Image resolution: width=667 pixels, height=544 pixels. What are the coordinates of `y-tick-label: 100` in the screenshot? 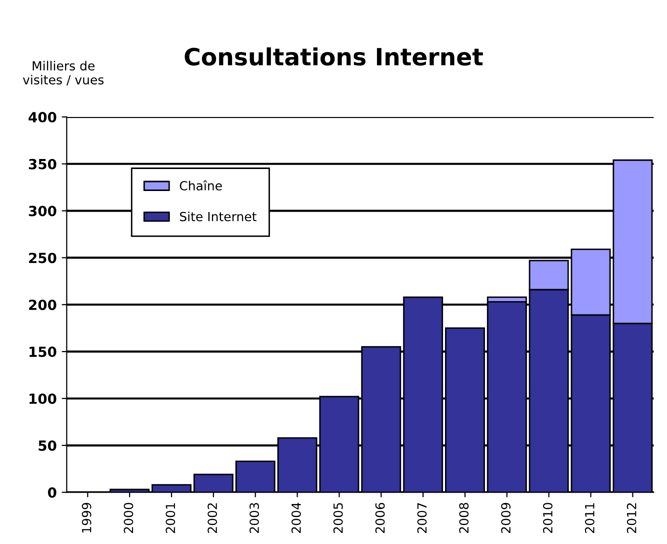 It's located at (43, 398).